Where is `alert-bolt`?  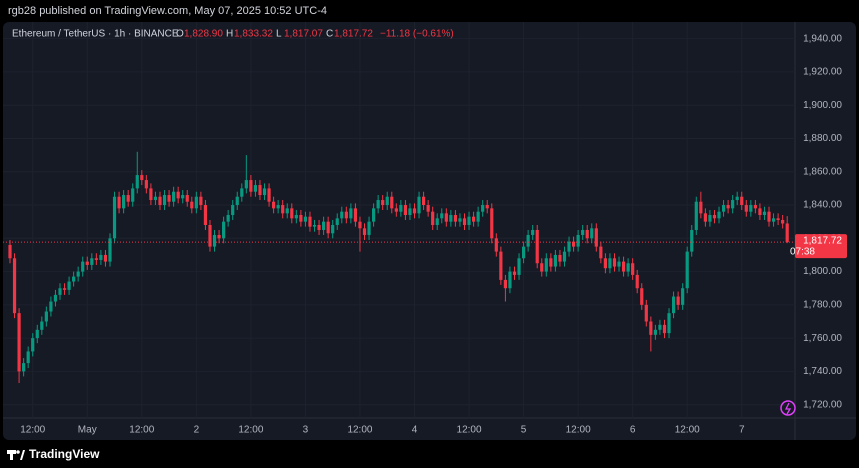
alert-bolt is located at coordinates (788, 408).